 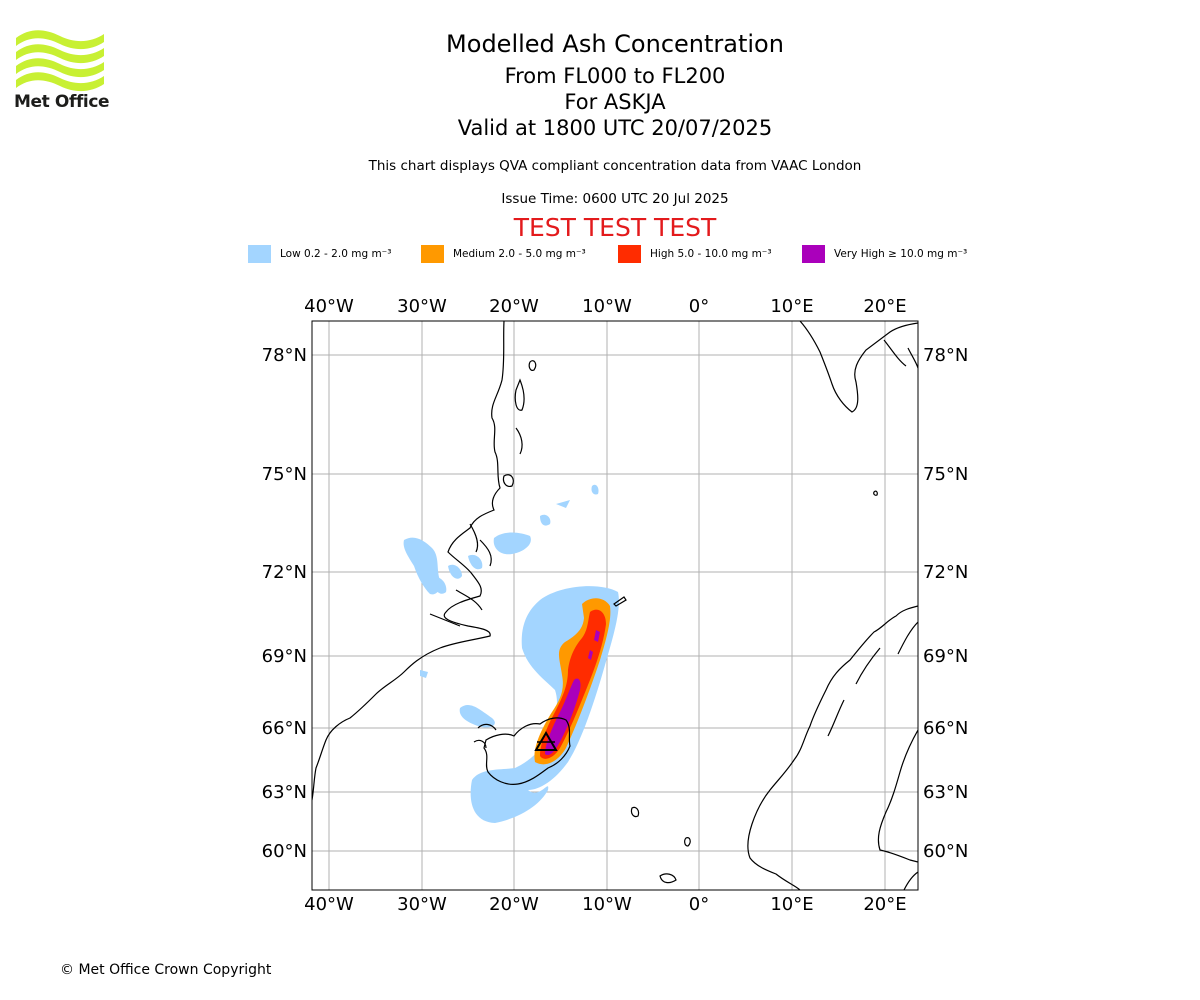 What do you see at coordinates (615, 76) in the screenshot?
I see `flight-level-range: From FL000 to FL200` at bounding box center [615, 76].